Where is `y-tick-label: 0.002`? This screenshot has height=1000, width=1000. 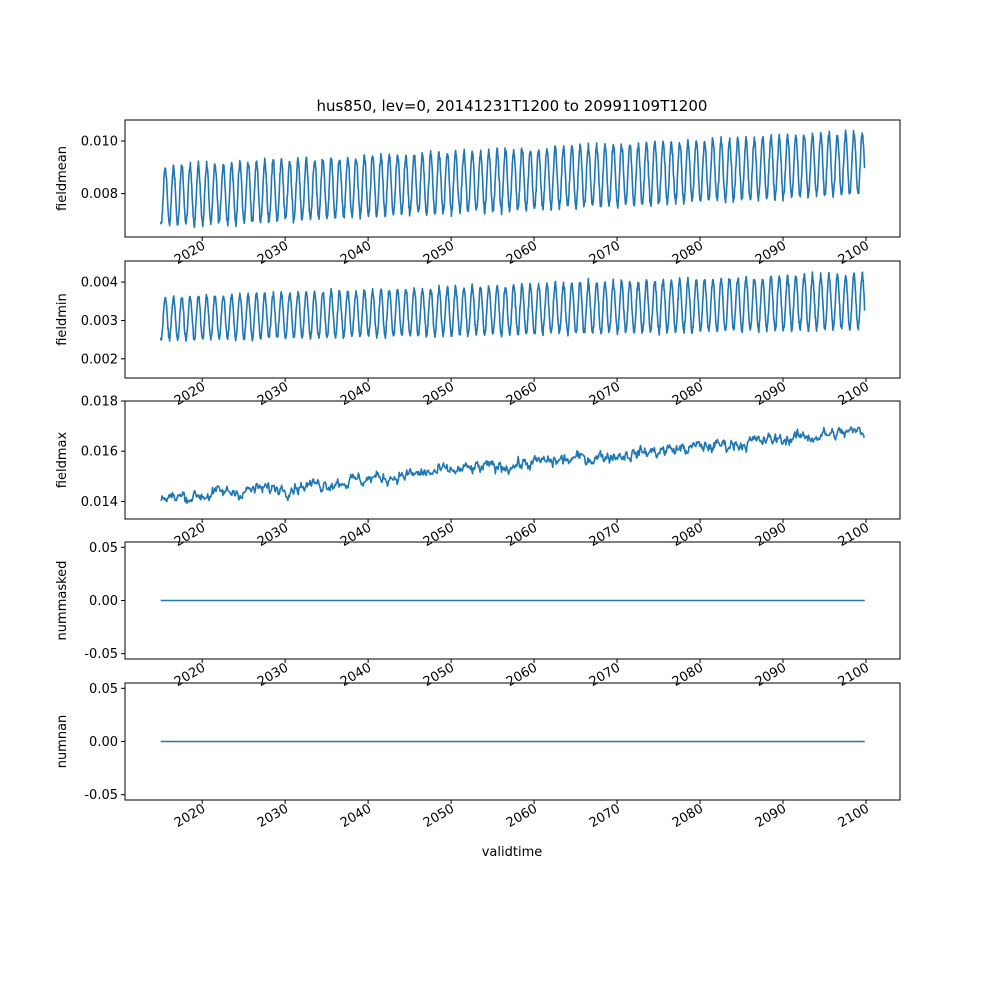
y-tick-label: 0.002 is located at coordinates (99, 359).